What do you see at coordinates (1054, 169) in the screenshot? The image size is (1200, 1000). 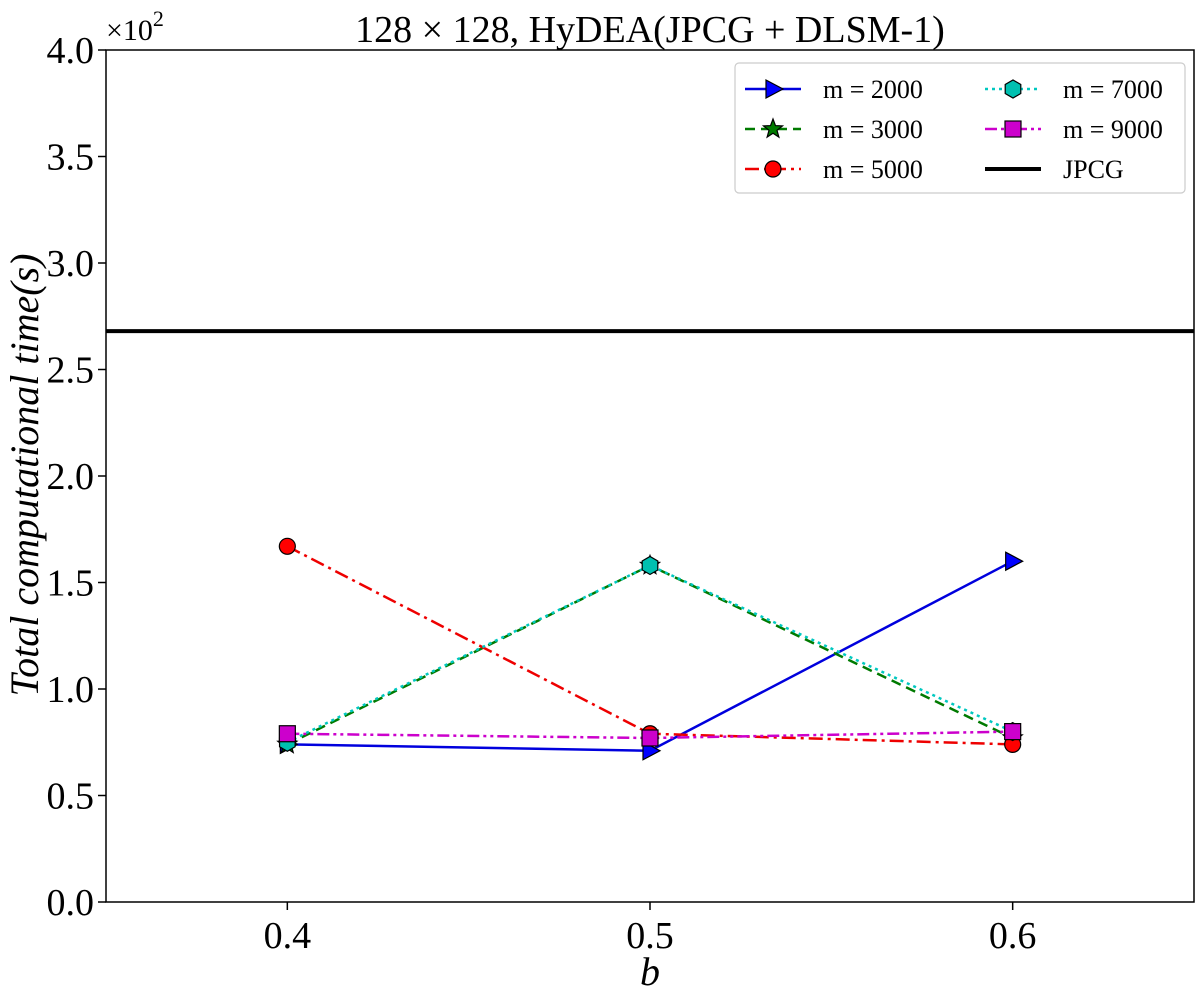 I see `legend-entry: JPCG` at bounding box center [1054, 169].